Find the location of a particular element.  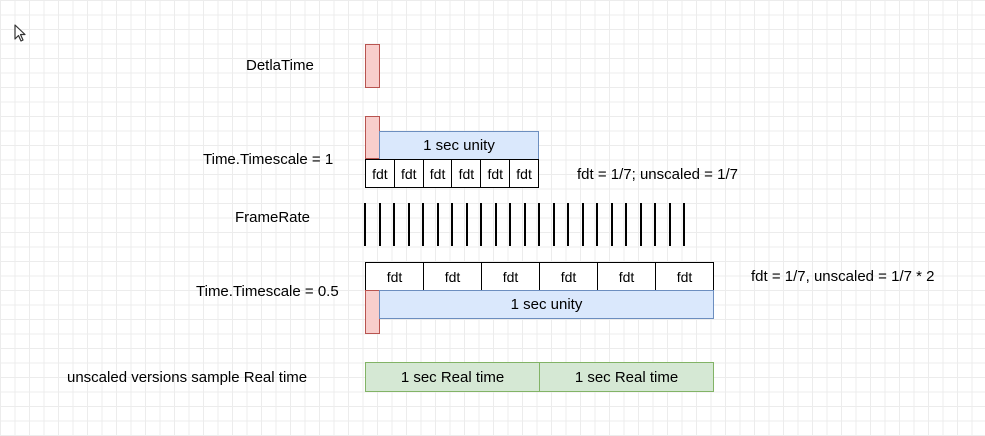

real-time-box-2: 1 sec Real time is located at coordinates (626, 377).